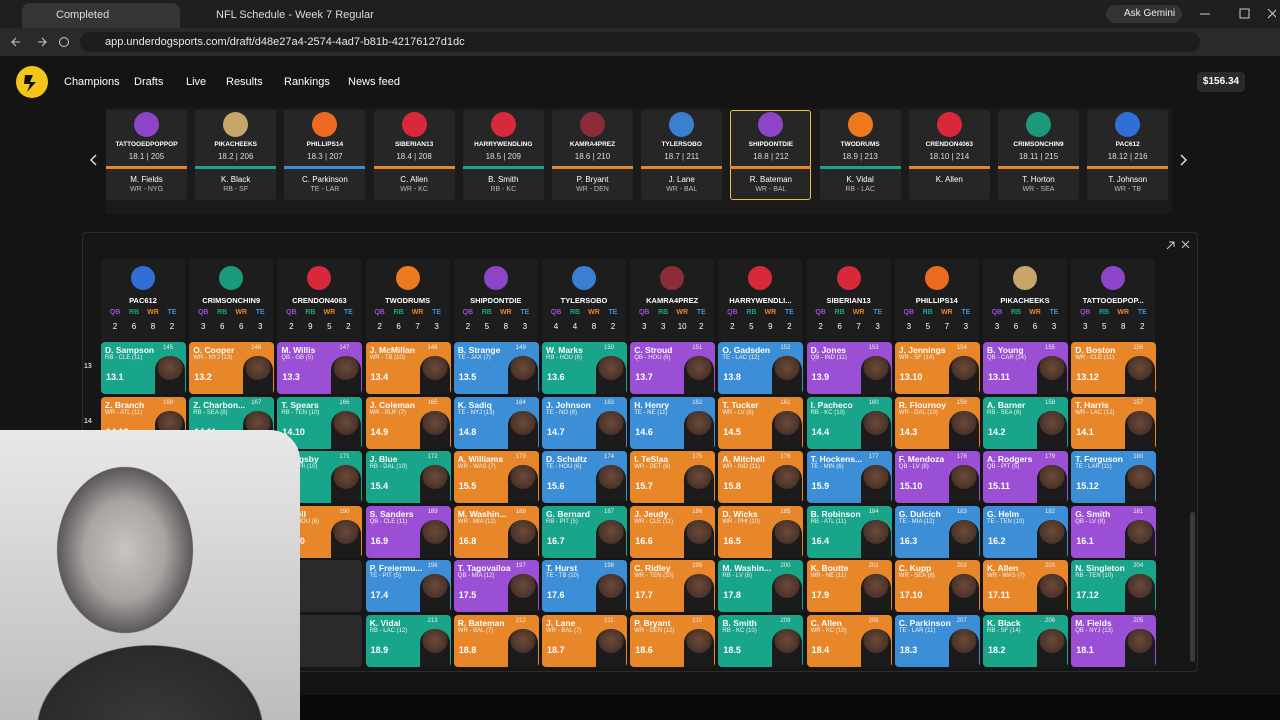  I want to click on recent-picks-strip, so click(639, 161).